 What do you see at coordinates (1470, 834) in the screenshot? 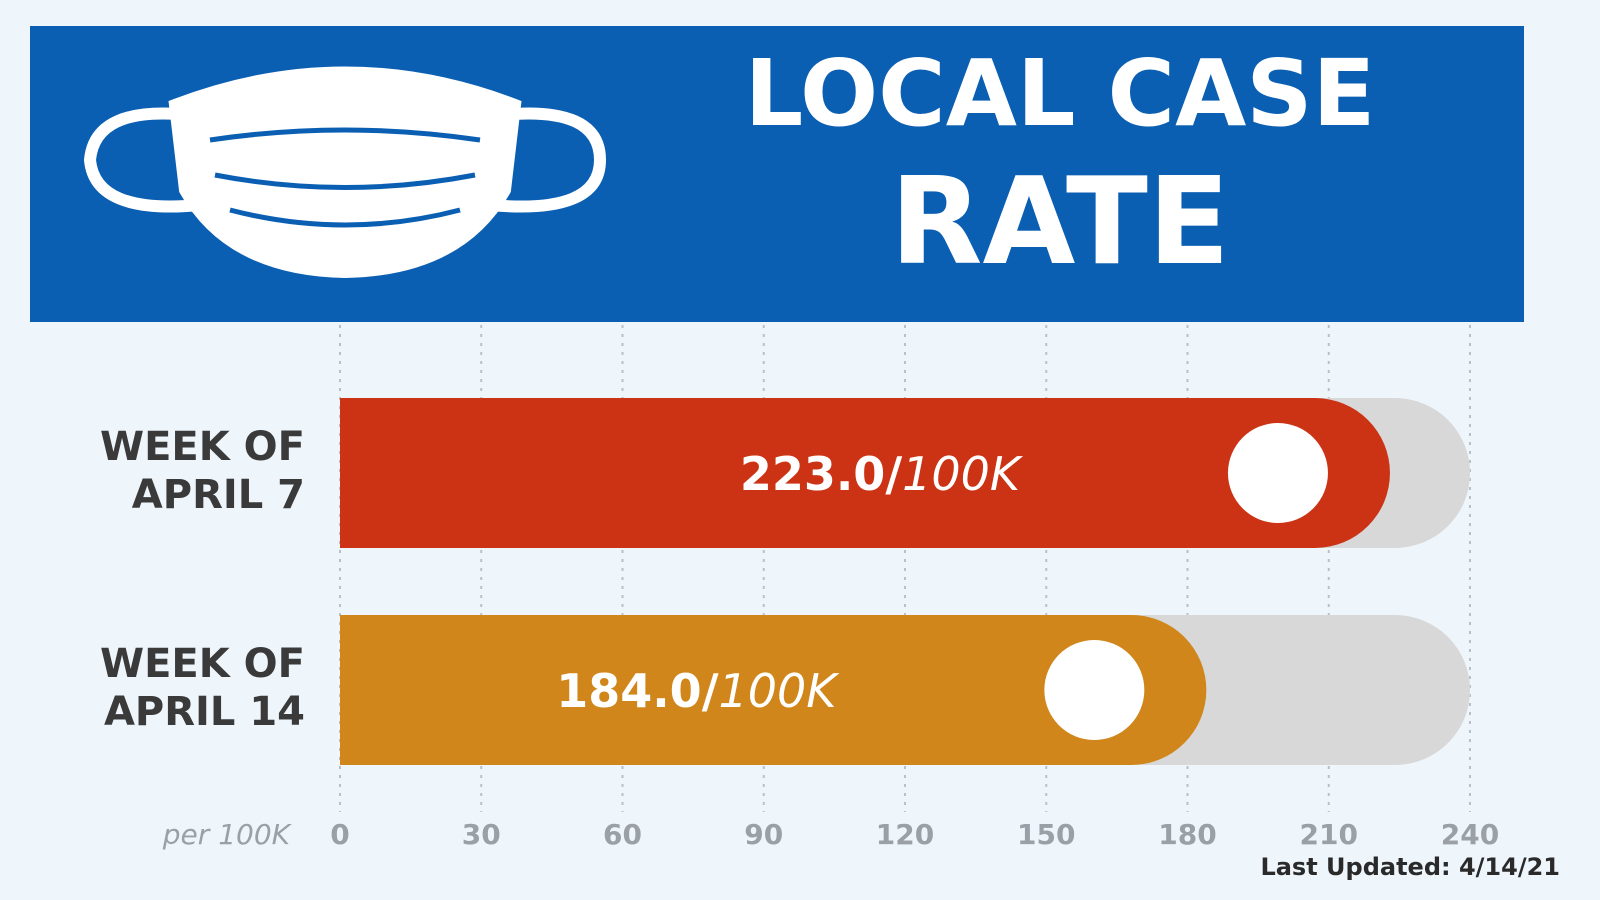
I see `x-tick-label: 240` at bounding box center [1470, 834].